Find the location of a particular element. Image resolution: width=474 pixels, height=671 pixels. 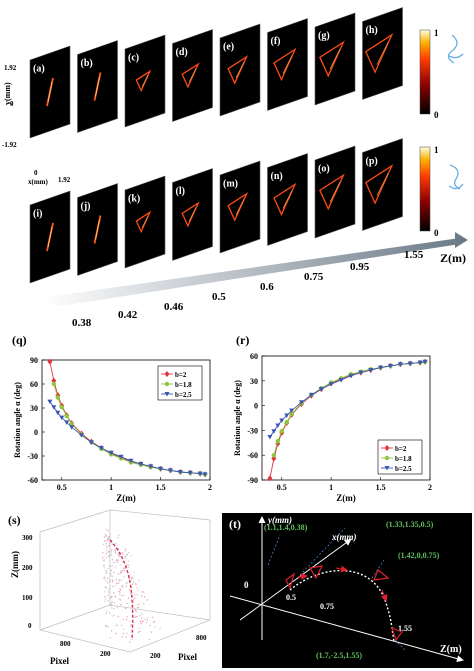

colorbar-bottom is located at coordinates (425, 189).